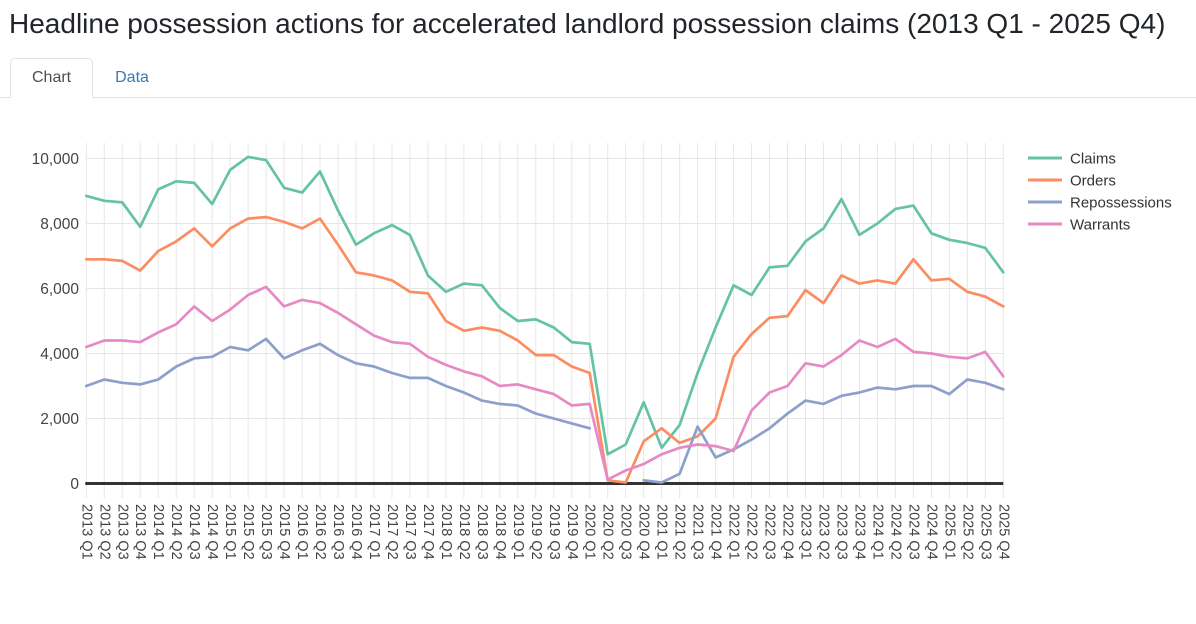  I want to click on x-tick-label: 2013 Q2, so click(104, 532).